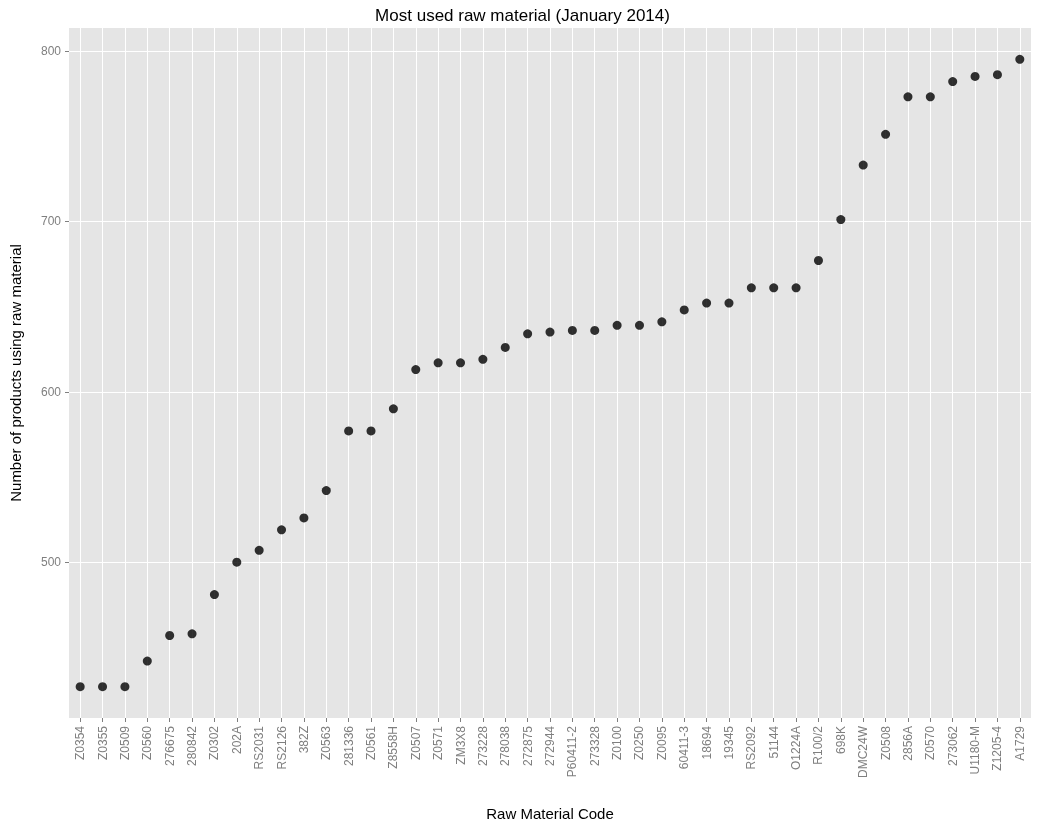 This screenshot has height=827, width=1045. Describe the element at coordinates (773, 742) in the screenshot. I see `x-tick-label: 51144` at that location.